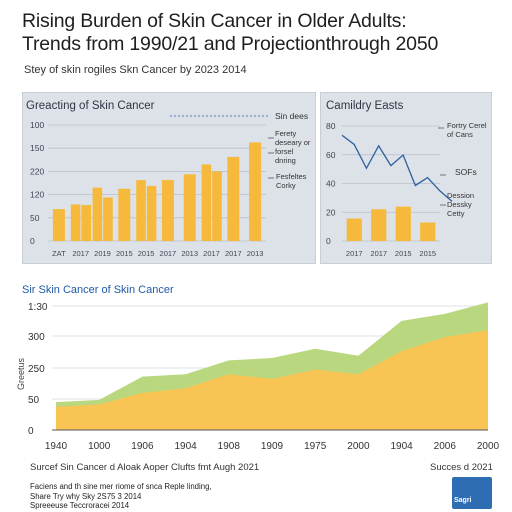 This screenshot has width=512, height=512. Describe the element at coordinates (31, 431) in the screenshot. I see `y-tick-label: 0` at that location.